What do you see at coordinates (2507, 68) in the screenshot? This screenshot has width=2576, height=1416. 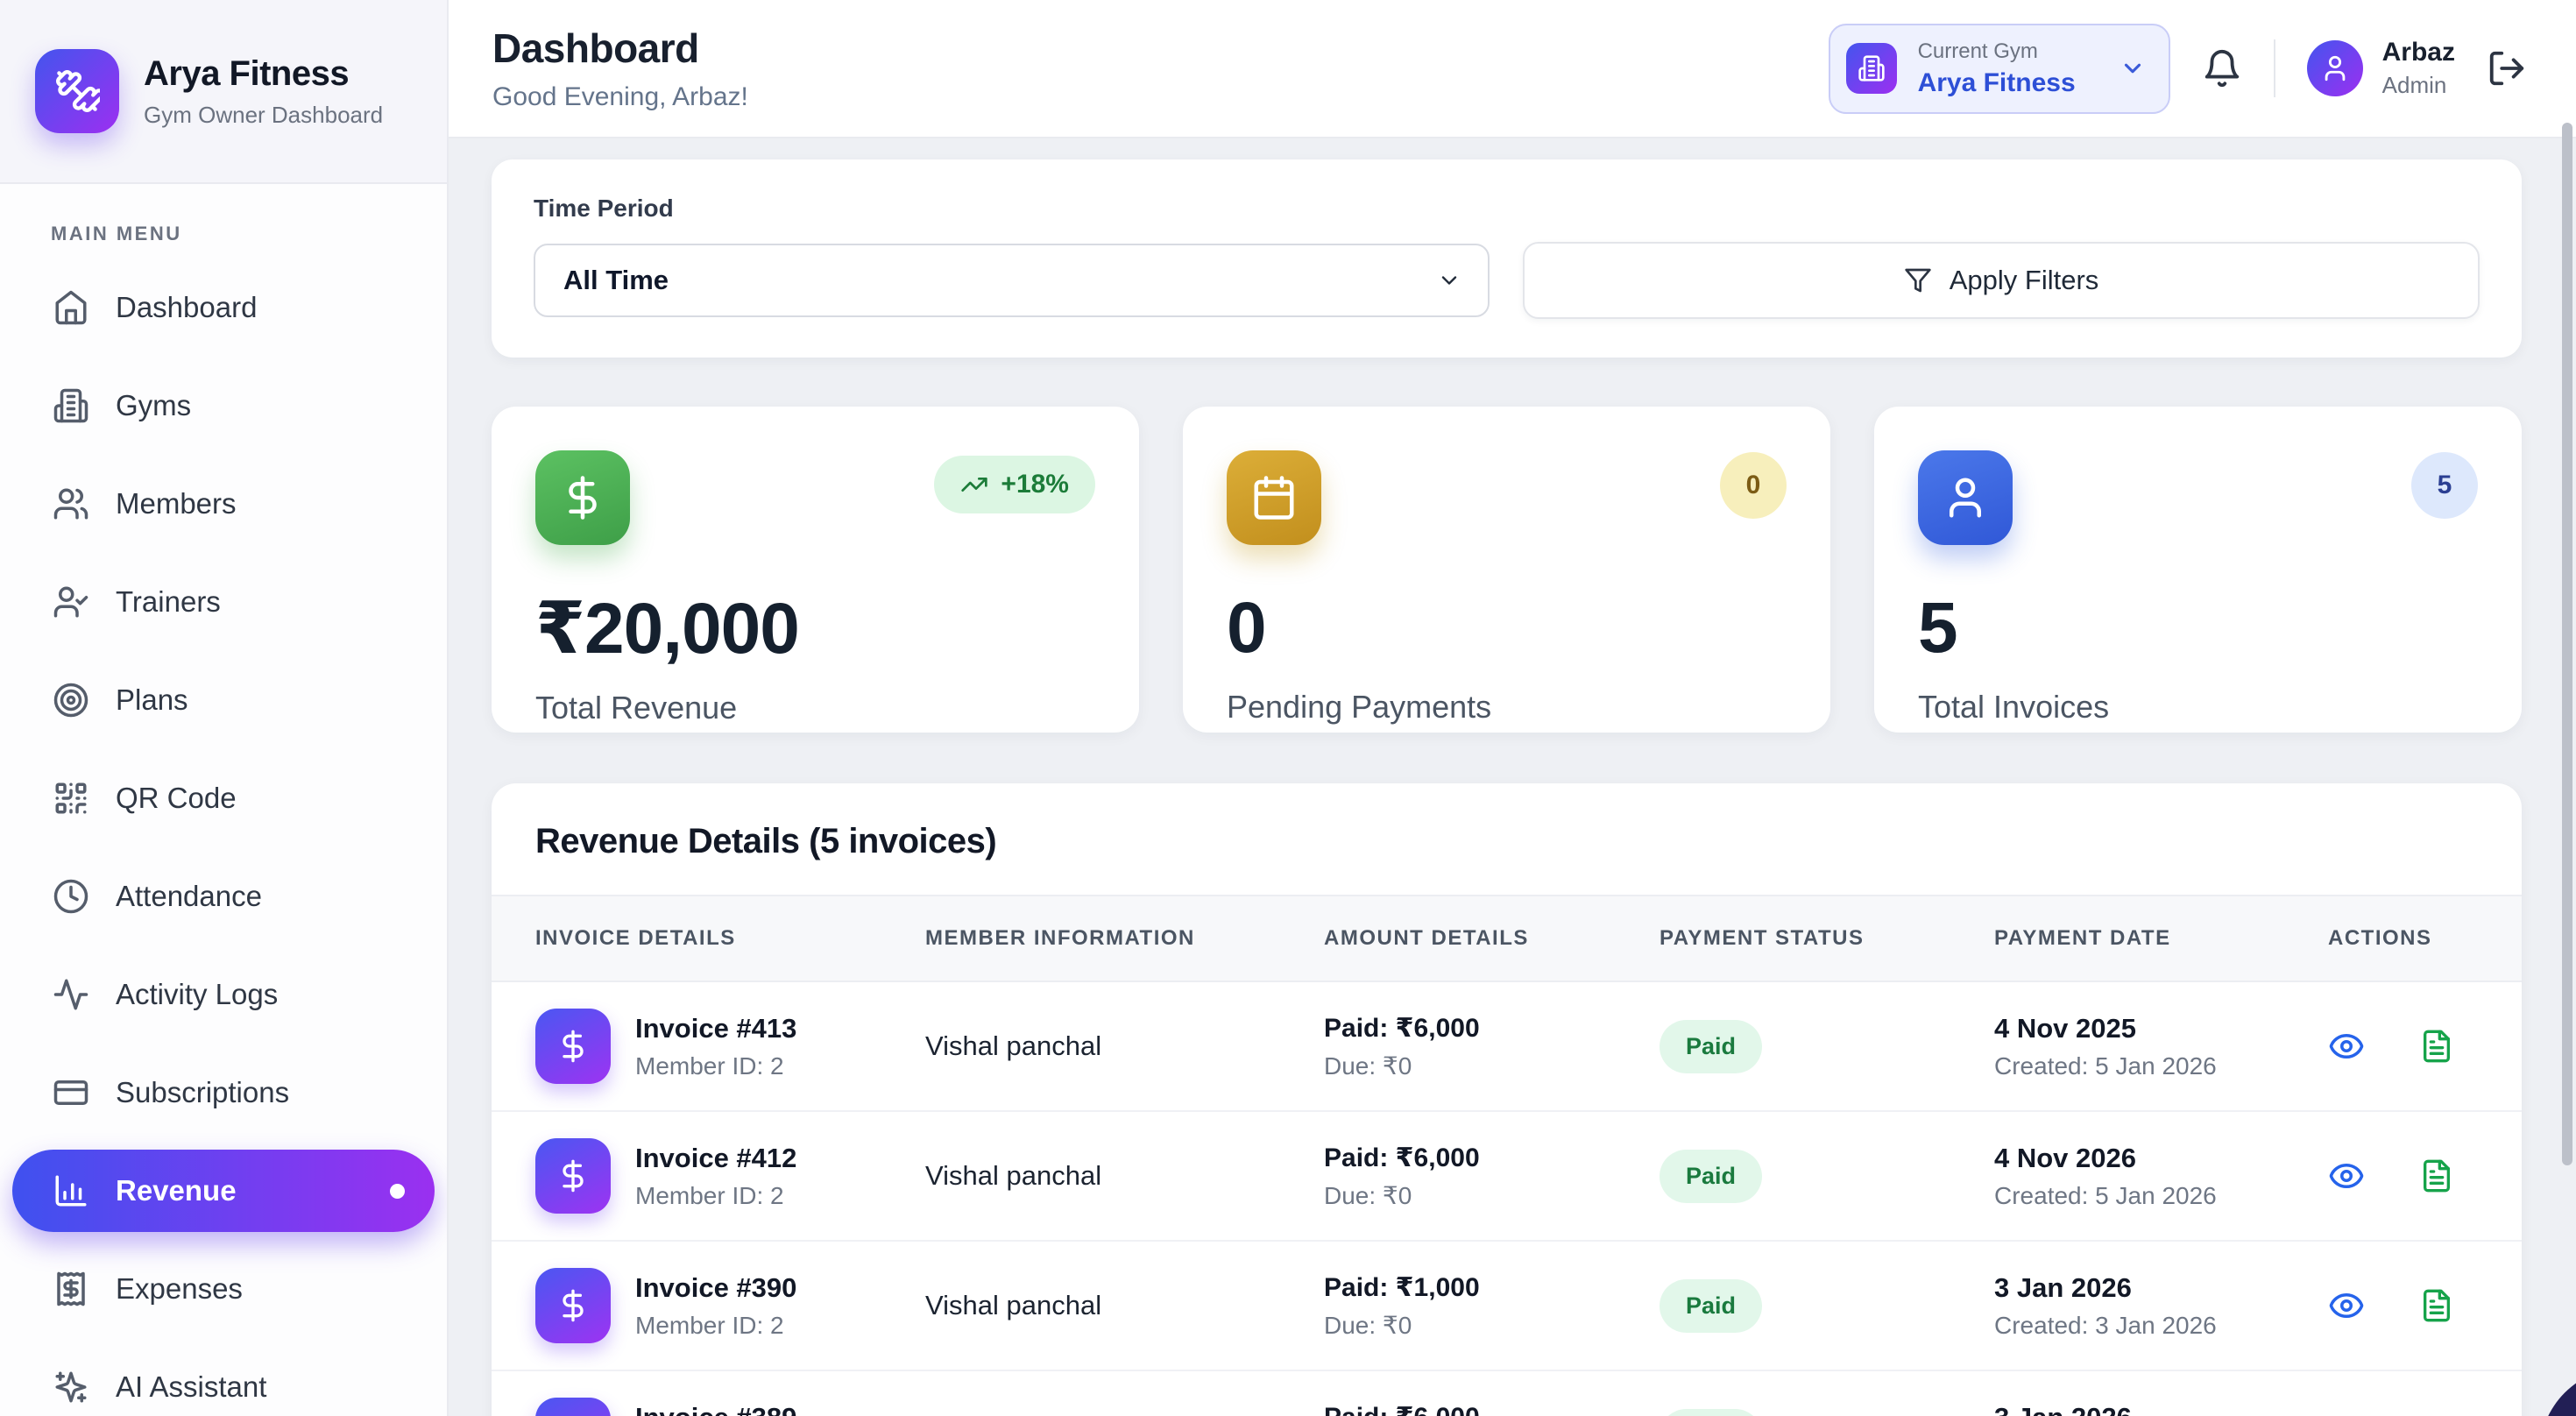 I see `logout-button` at bounding box center [2507, 68].